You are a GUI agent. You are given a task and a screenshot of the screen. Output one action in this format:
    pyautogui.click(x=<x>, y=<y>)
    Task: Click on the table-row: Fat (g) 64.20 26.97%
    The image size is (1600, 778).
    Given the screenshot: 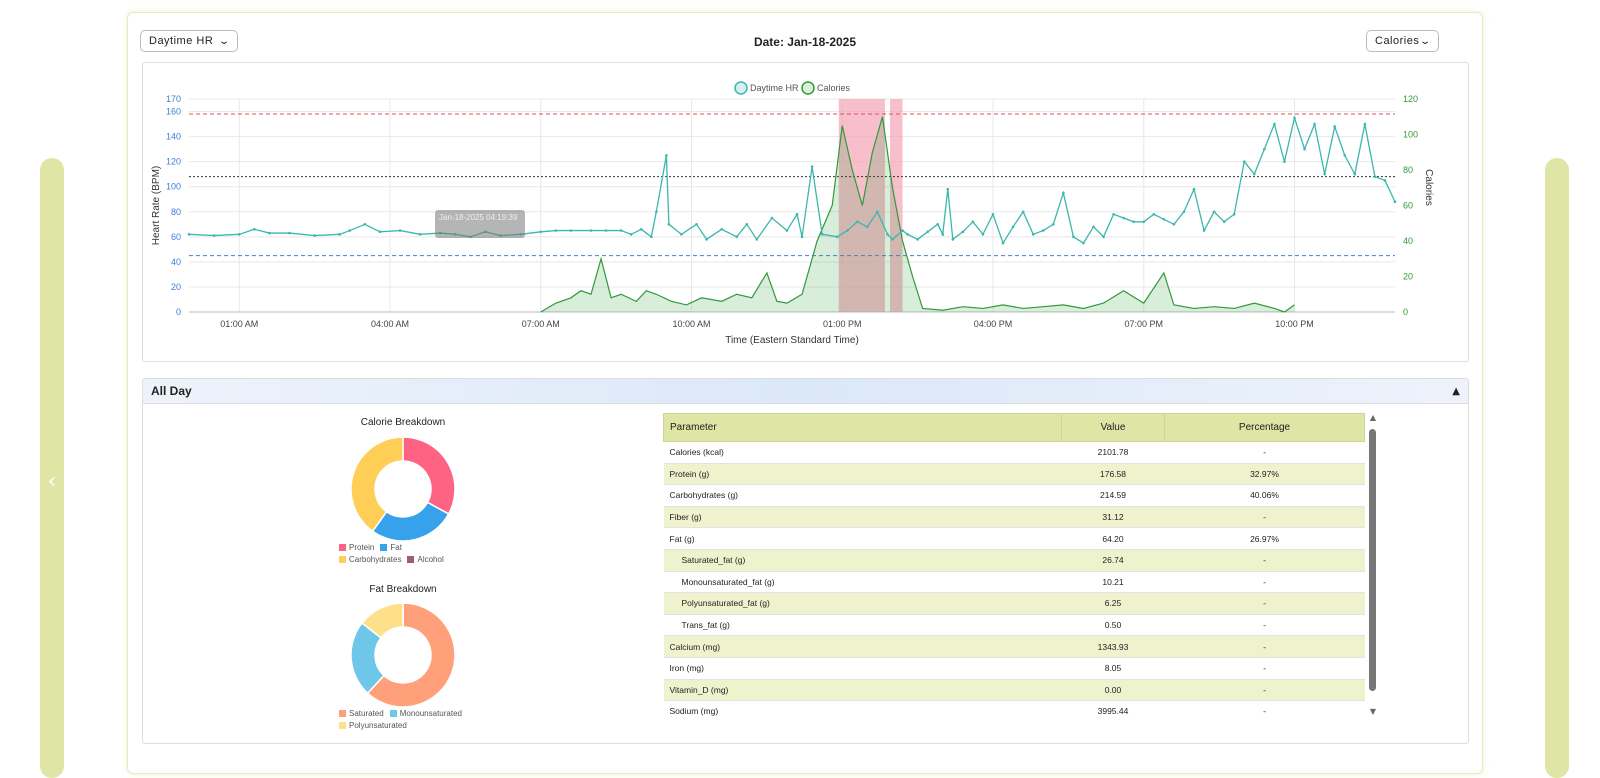 What is the action you would take?
    pyautogui.click(x=1014, y=538)
    